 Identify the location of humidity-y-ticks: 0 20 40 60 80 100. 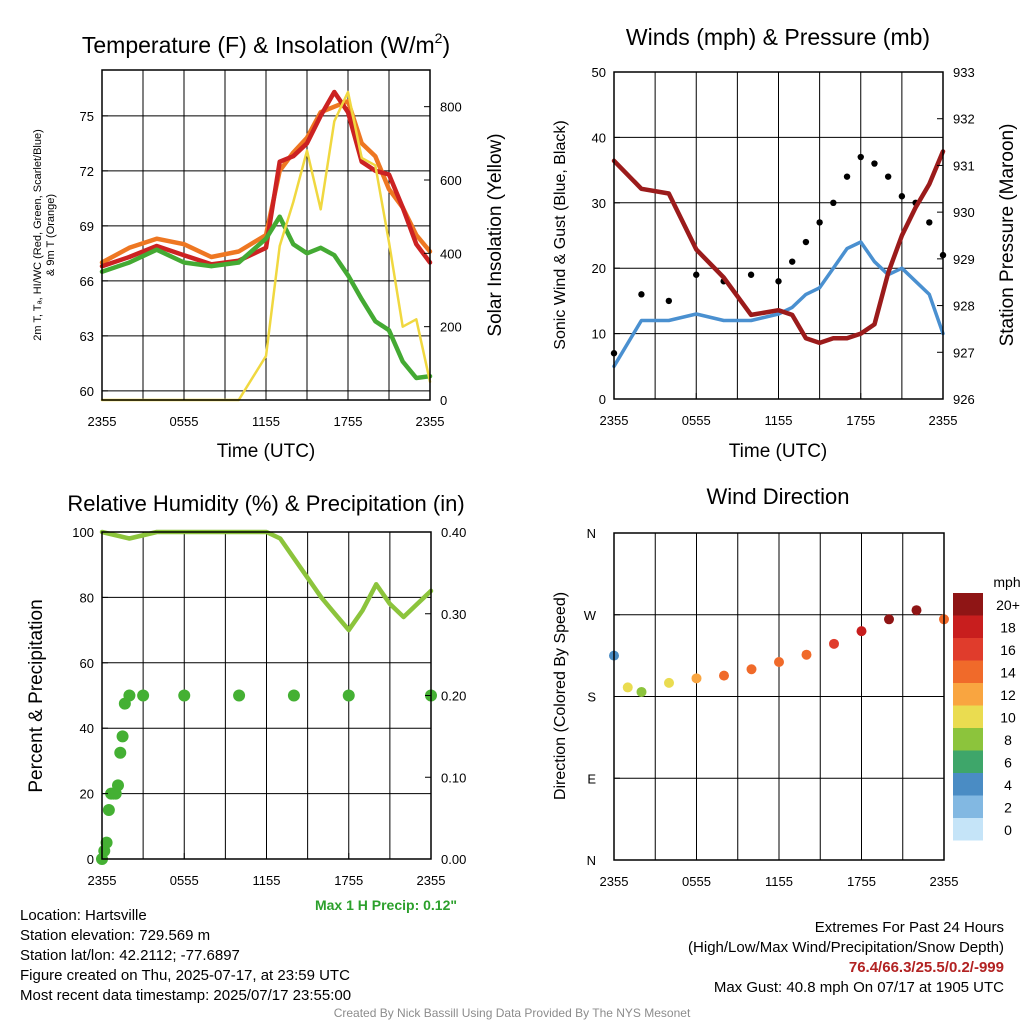
(90, 696).